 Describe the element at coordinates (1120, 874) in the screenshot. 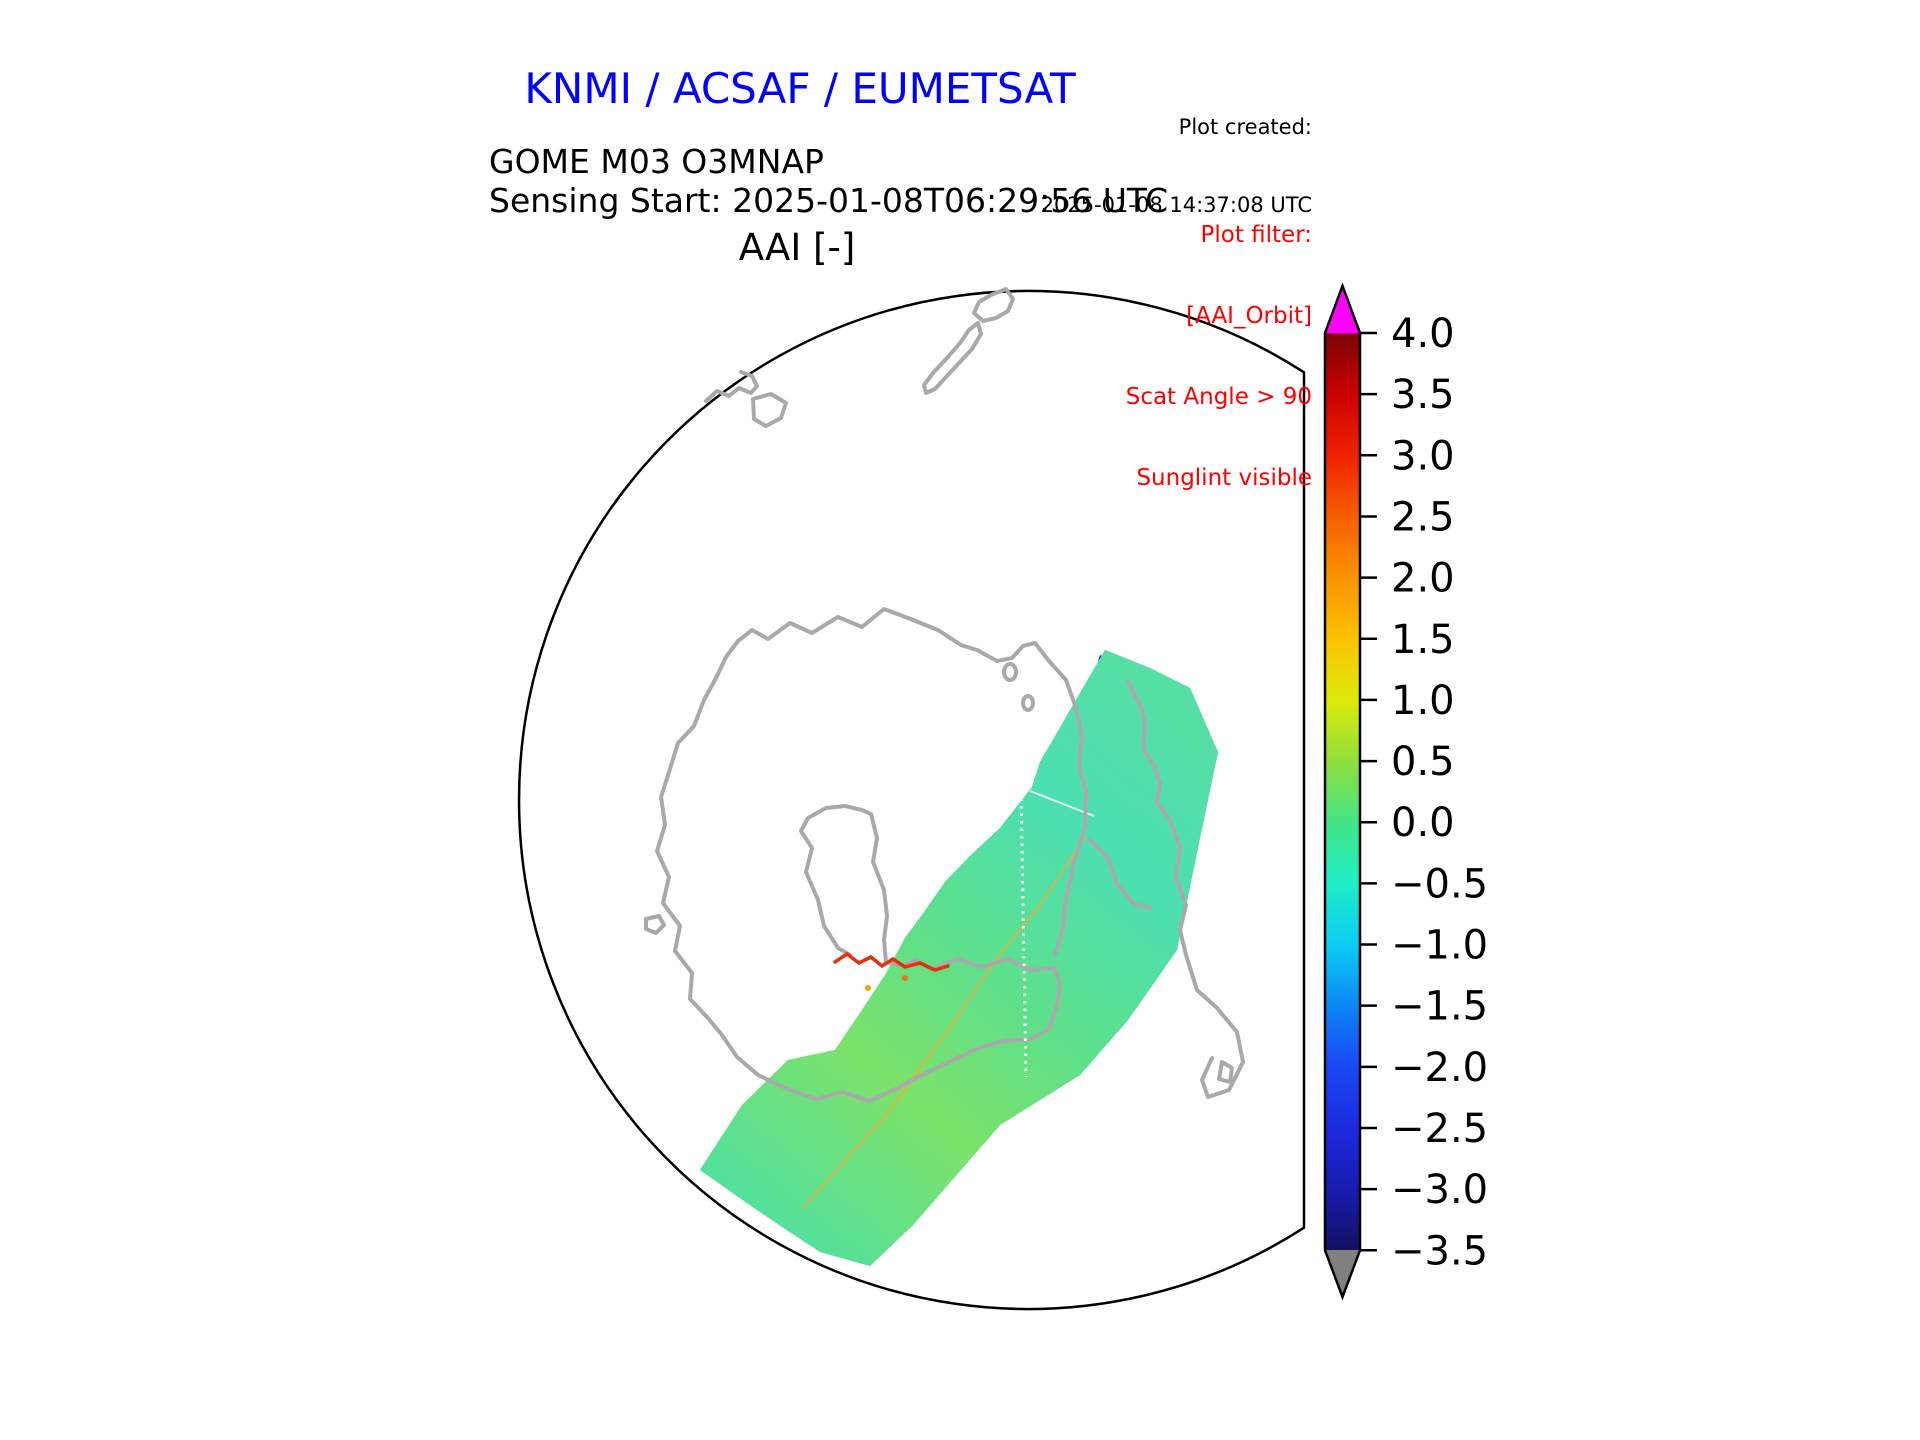

I see `coast-fragment` at that location.